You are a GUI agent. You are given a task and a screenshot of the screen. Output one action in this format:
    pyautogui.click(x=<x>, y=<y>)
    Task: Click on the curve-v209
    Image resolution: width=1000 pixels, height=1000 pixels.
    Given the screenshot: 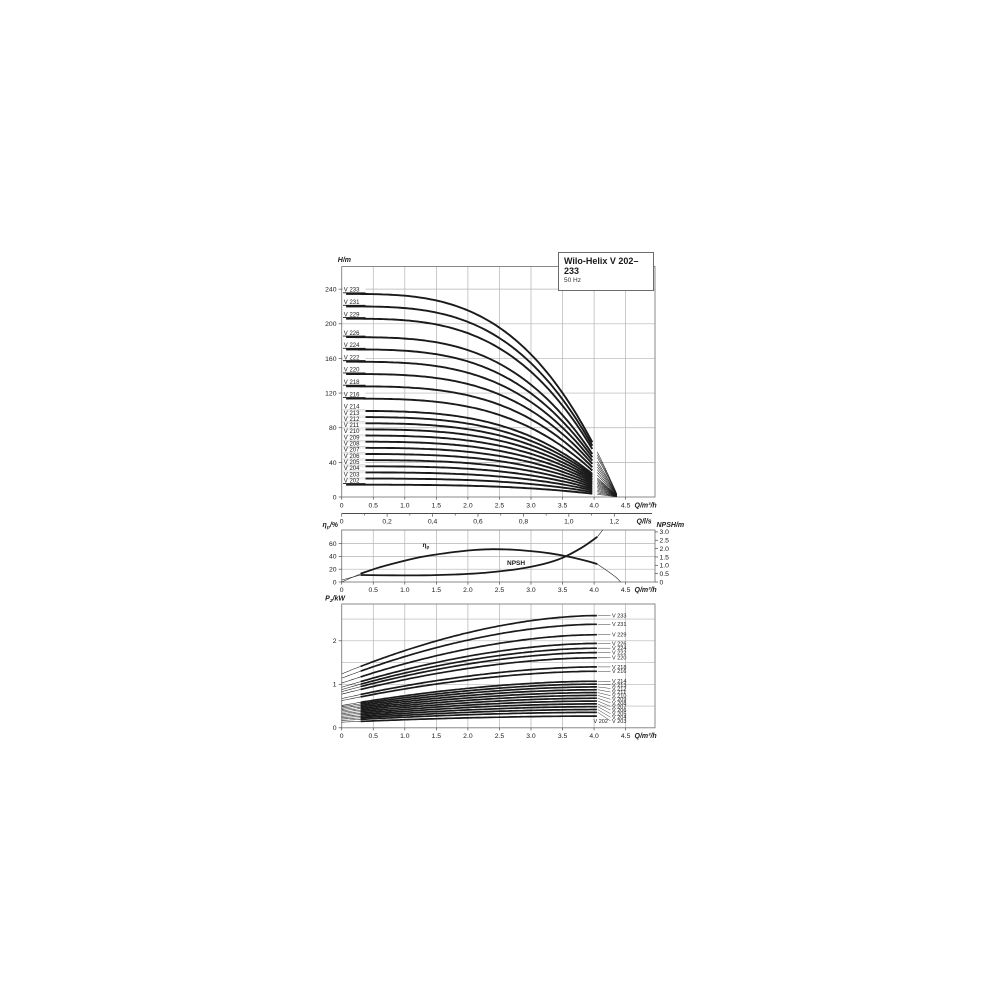 What is the action you would take?
    pyautogui.click(x=469, y=461)
    